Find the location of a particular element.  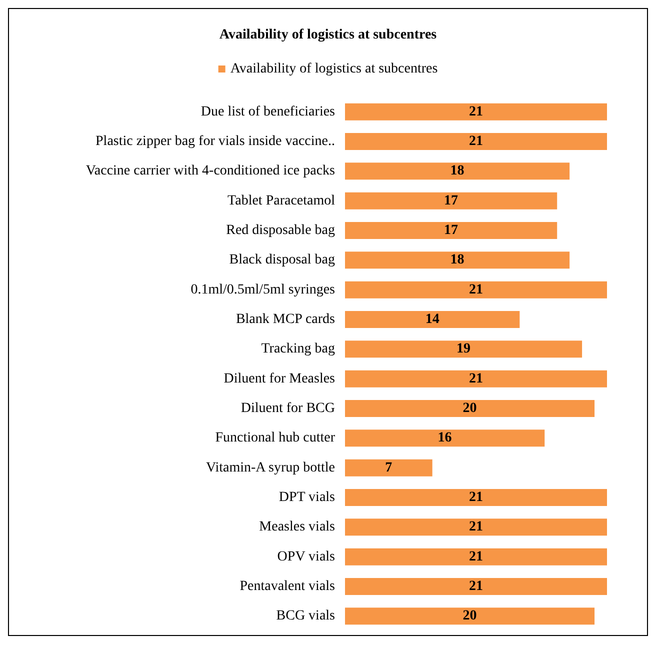

y-tick-label: Due list of beneficiaries is located at coordinates (267, 112).